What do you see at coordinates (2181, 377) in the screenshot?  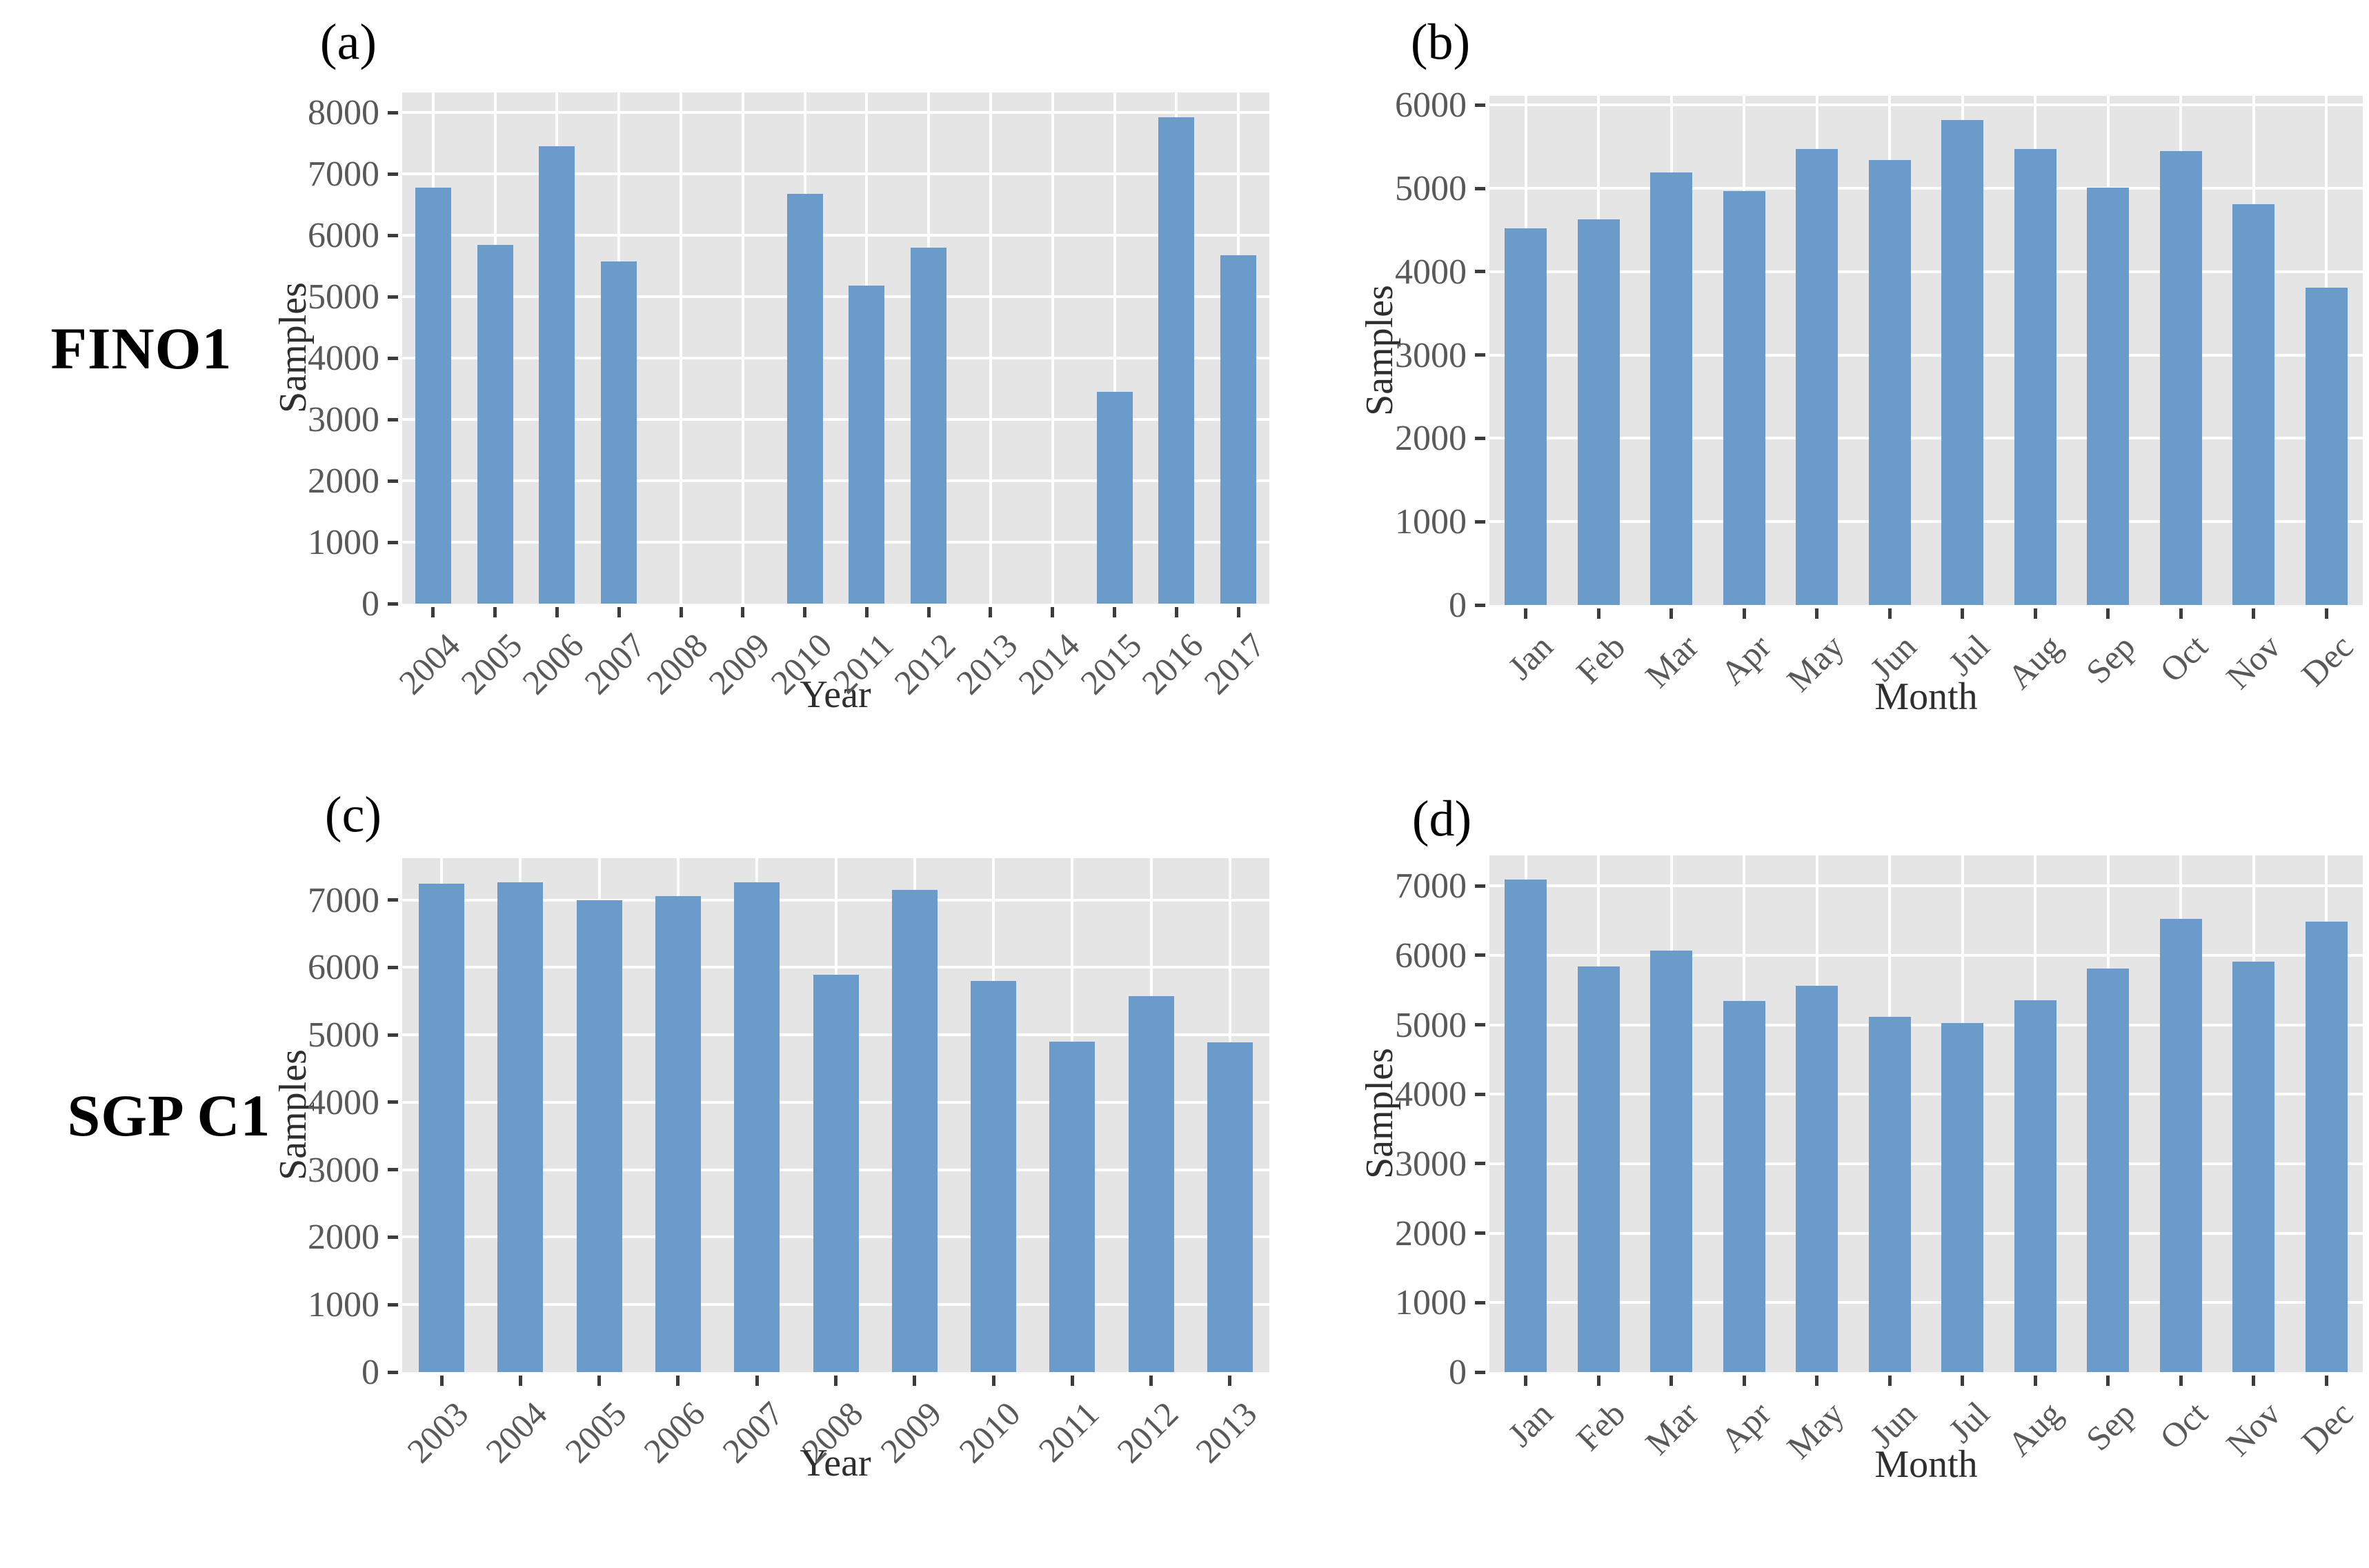 I see `bar-Oct` at bounding box center [2181, 377].